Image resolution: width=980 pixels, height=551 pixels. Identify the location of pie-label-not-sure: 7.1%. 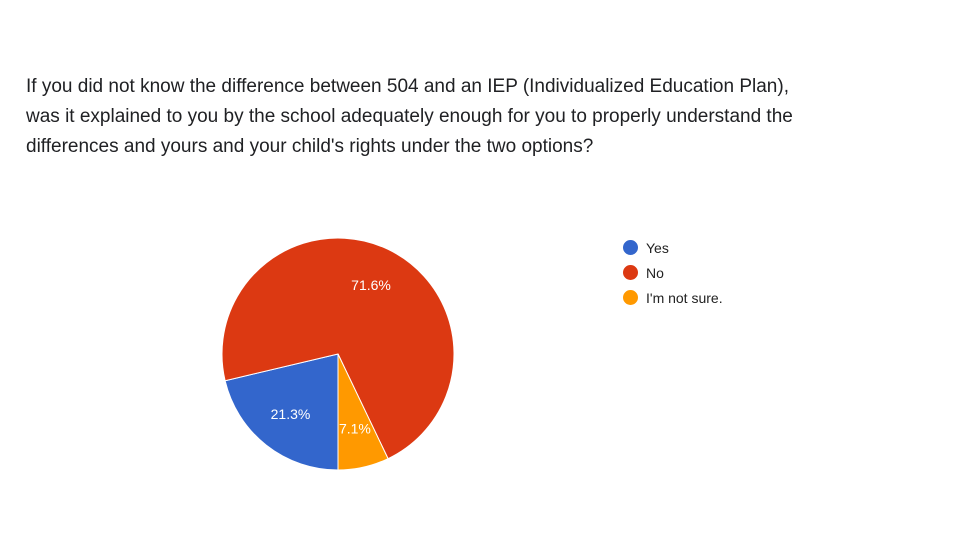
(355, 429).